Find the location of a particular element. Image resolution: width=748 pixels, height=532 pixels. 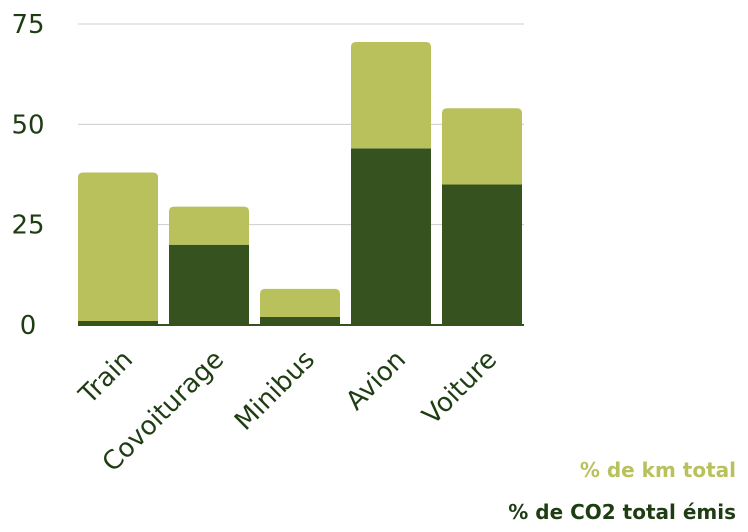

x-tick-label: Avion is located at coordinates (376, 381).